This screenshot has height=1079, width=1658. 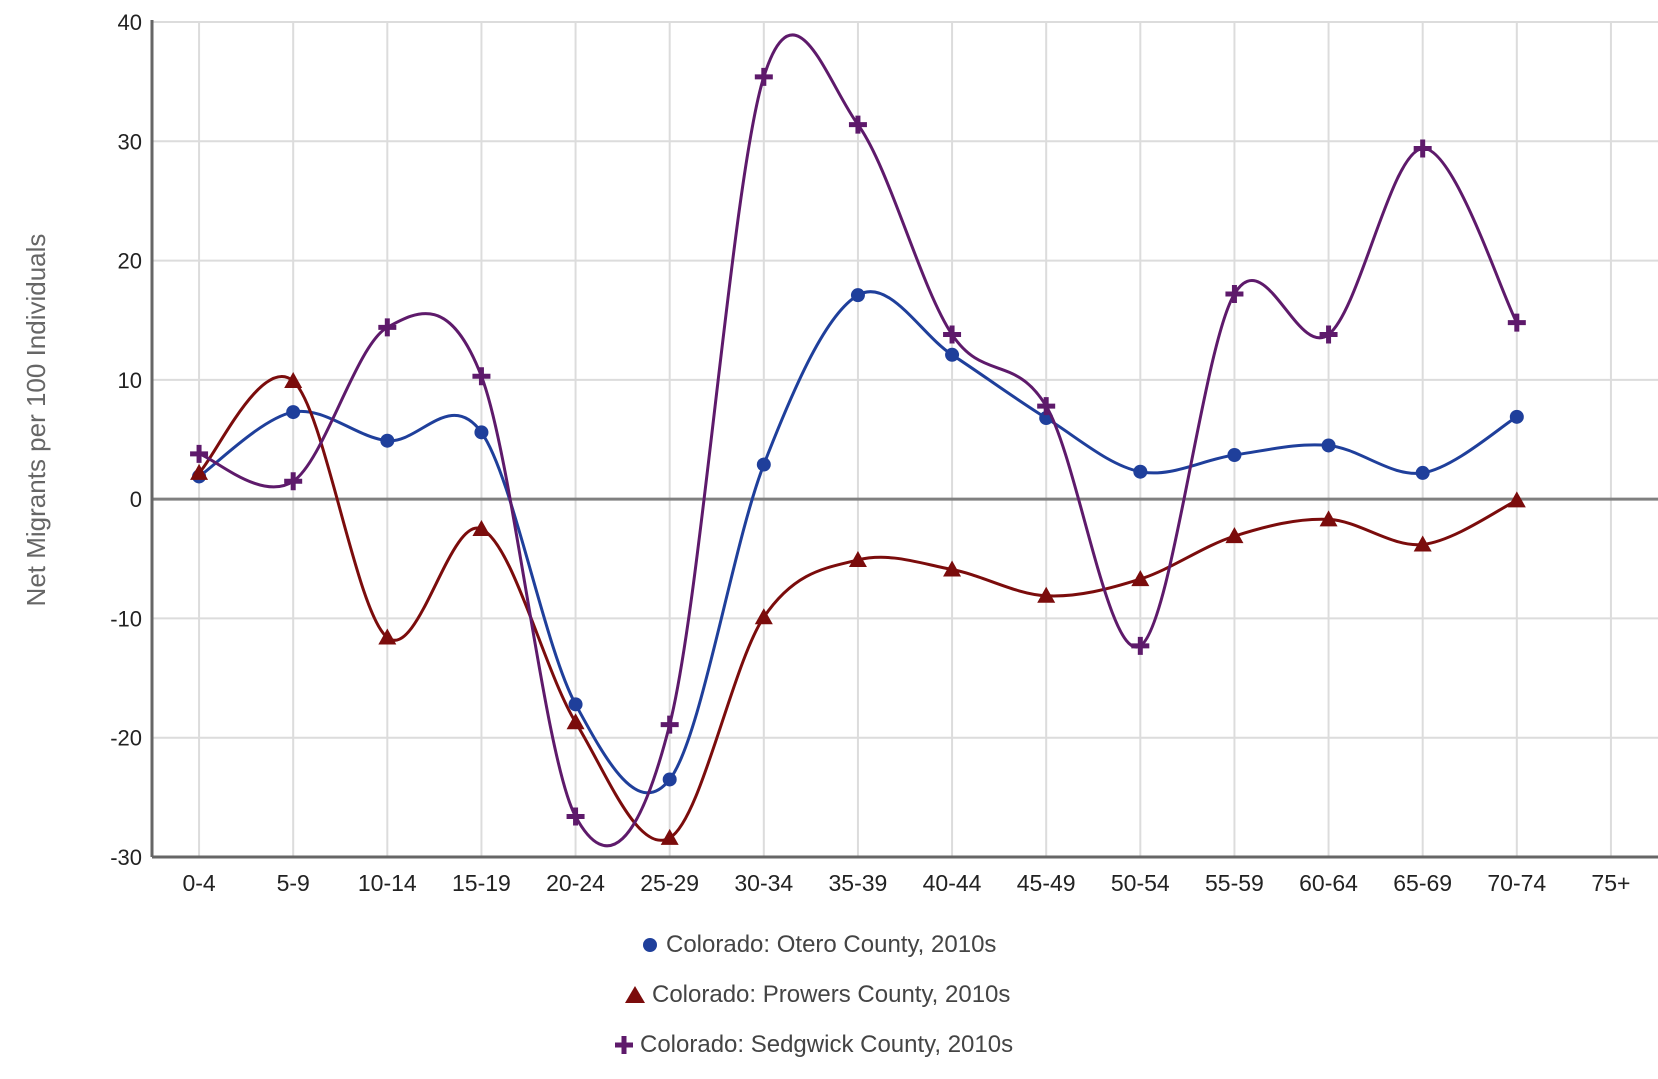 I want to click on y-tick-label: -30, so click(x=126, y=857).